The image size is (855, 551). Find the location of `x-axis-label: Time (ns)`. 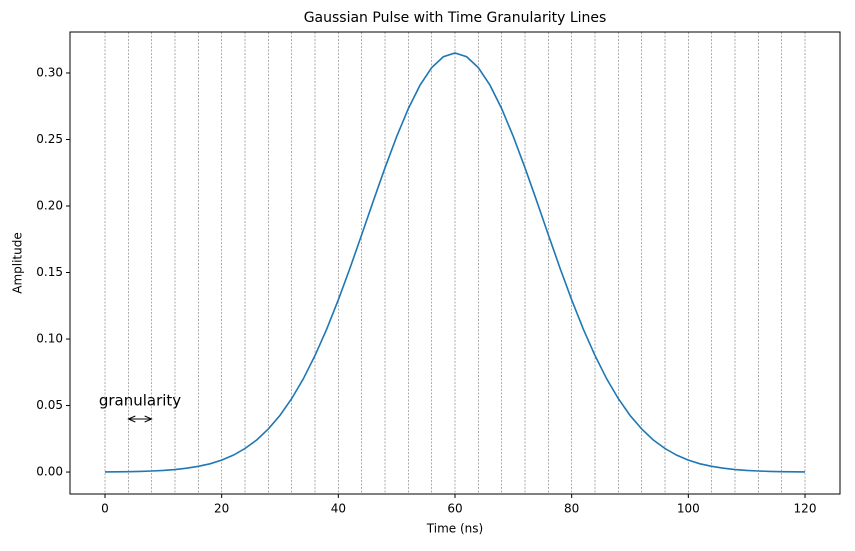

x-axis-label: Time (ns) is located at coordinates (454, 529).